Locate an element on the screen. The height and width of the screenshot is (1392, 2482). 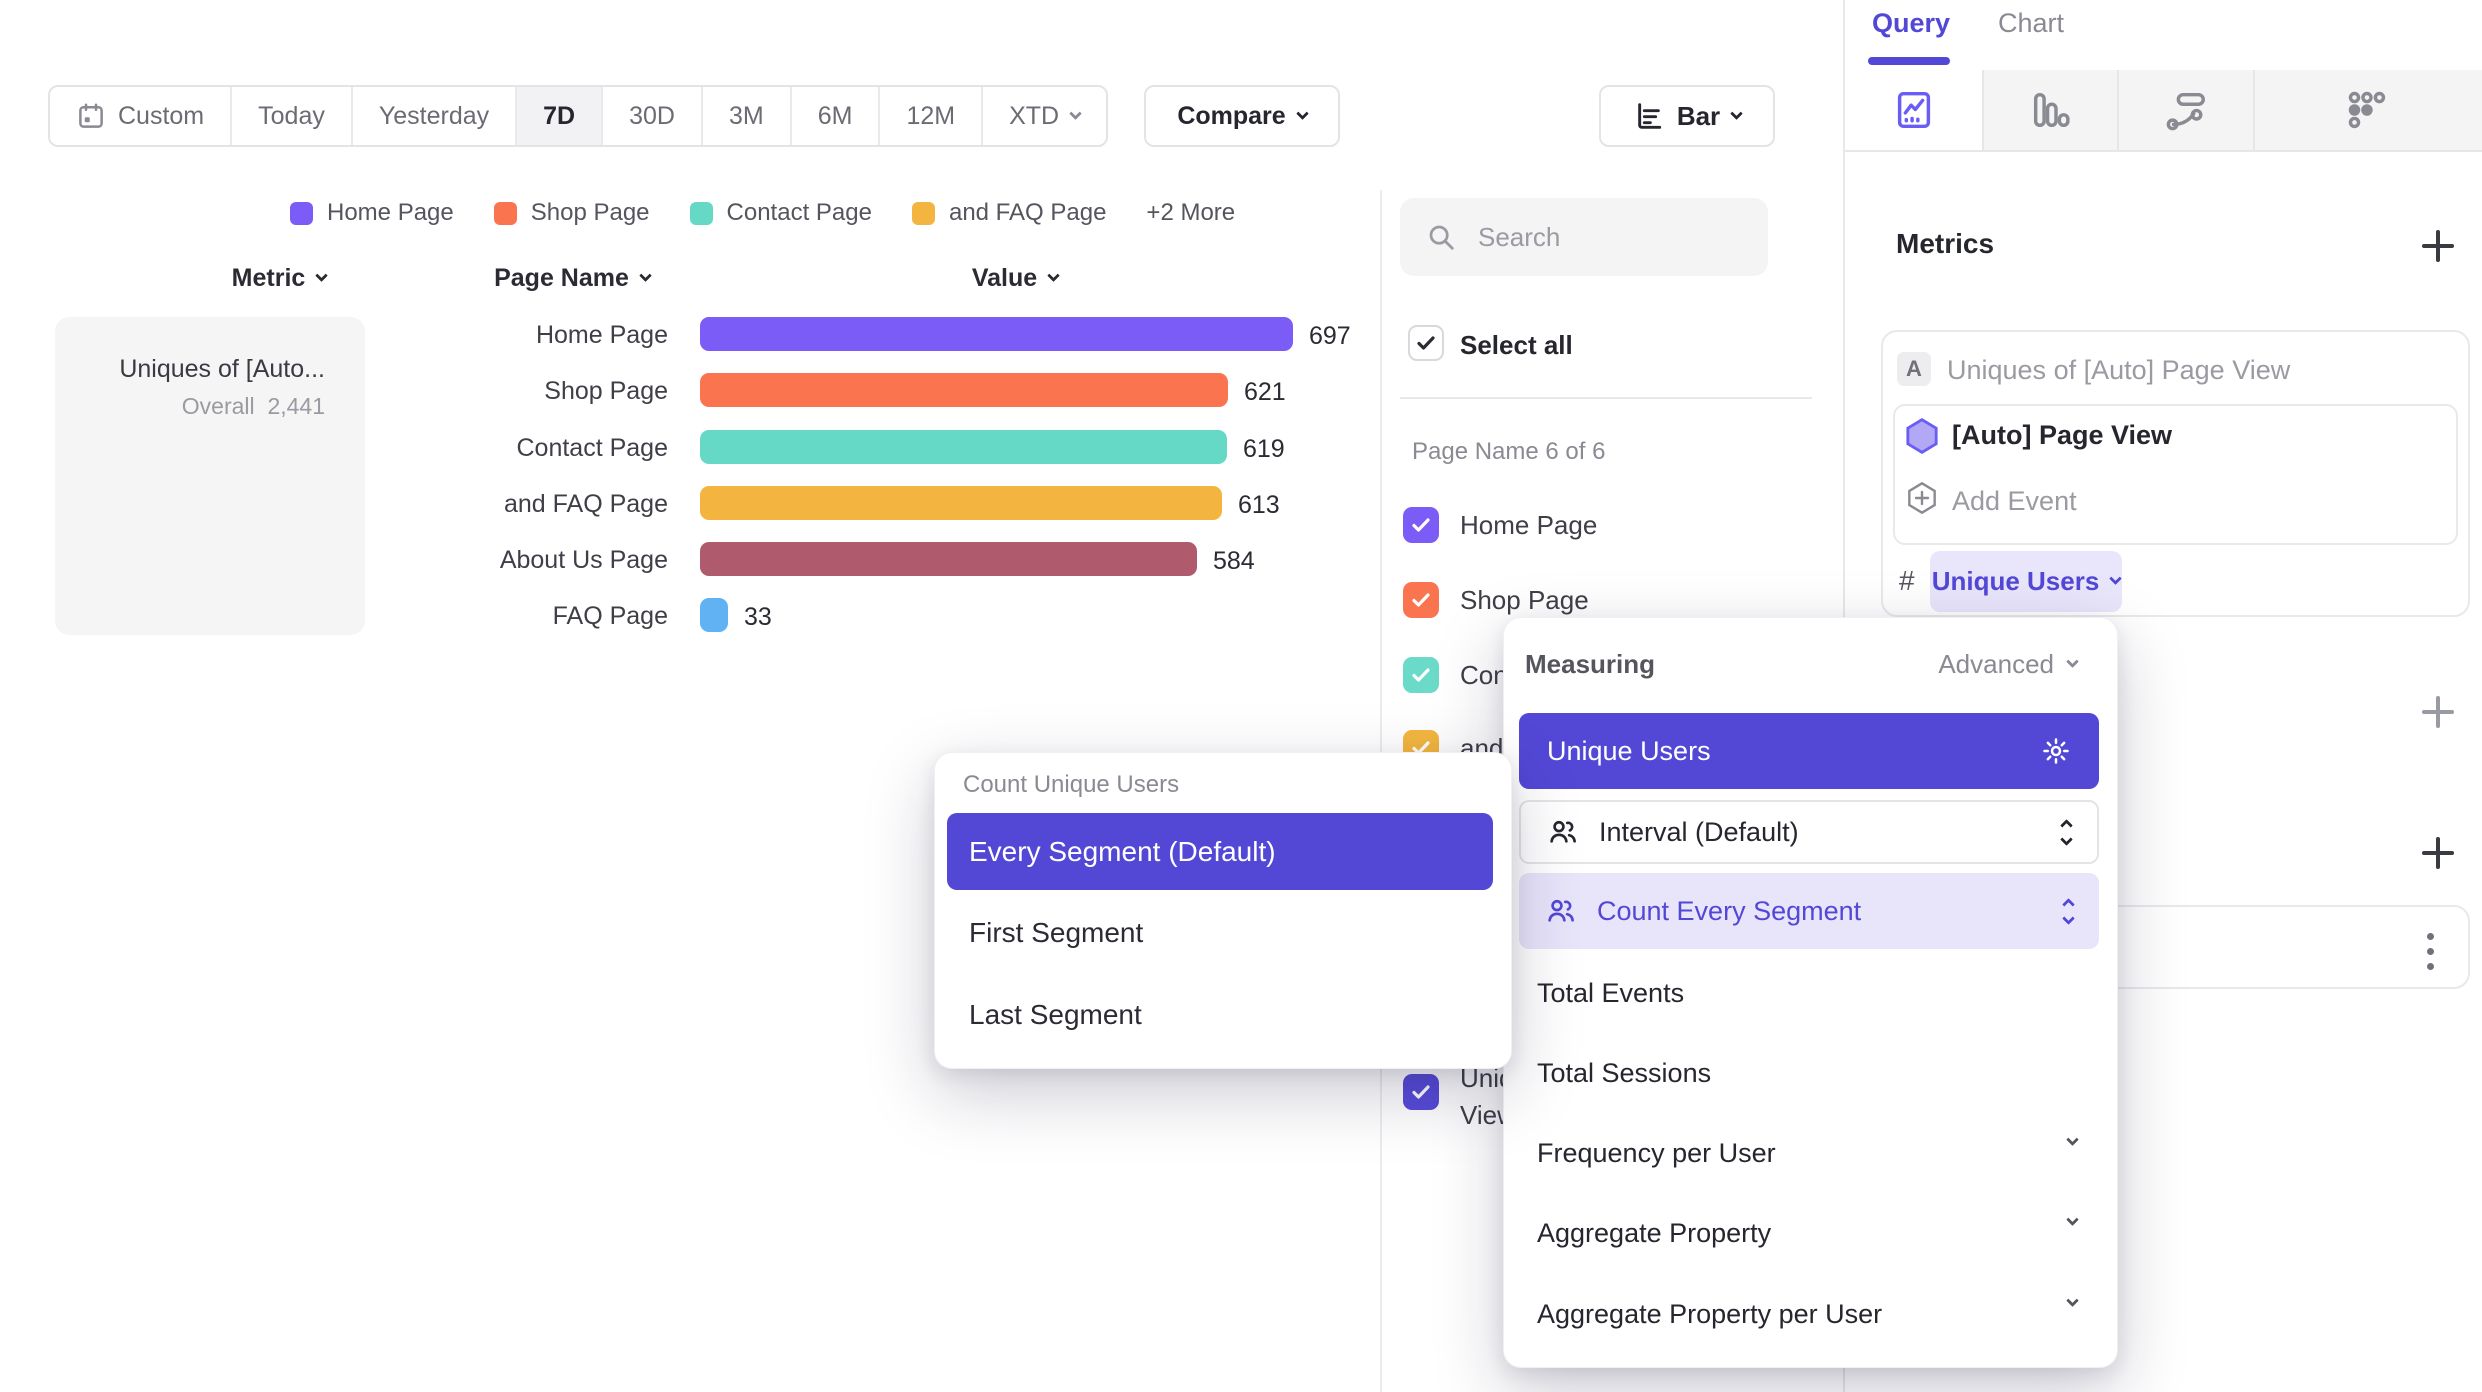
row-label: Home Page is located at coordinates (601, 335).